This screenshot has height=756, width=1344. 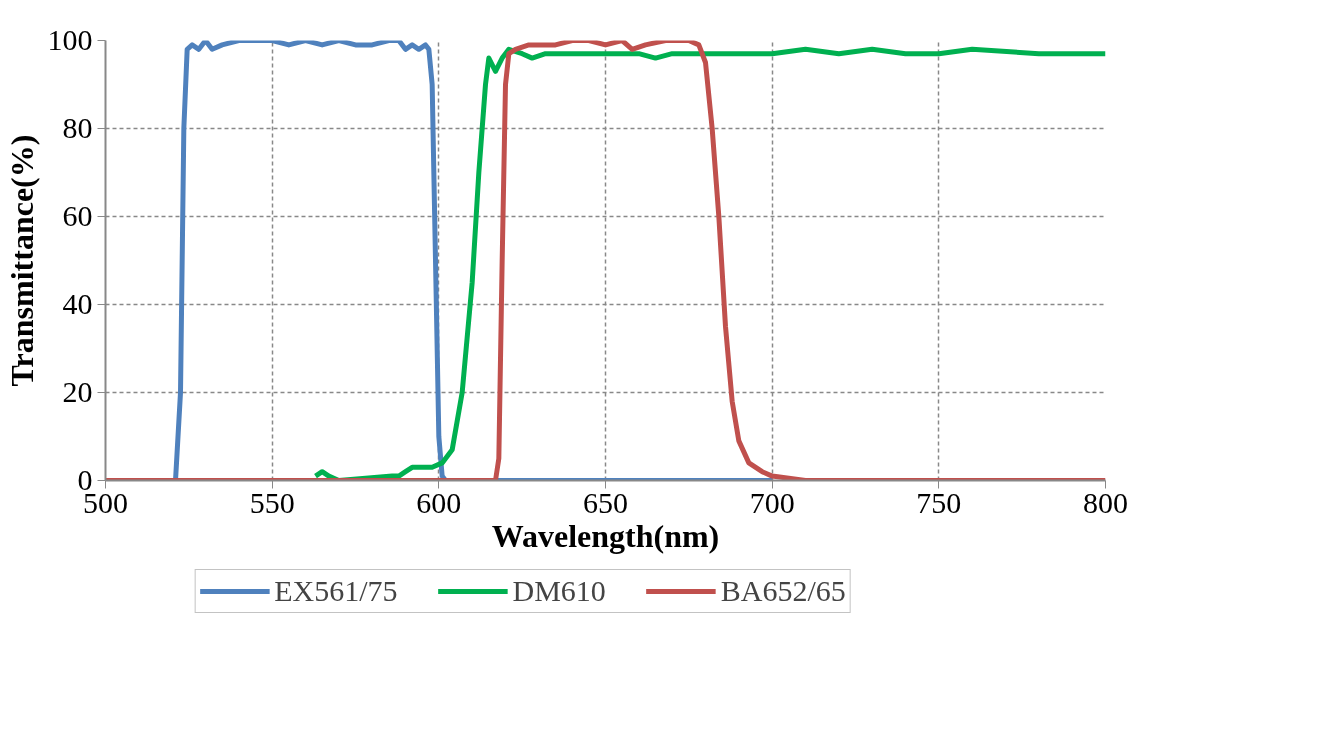 I want to click on x-axis-title: Wavelength(nm), so click(x=605, y=535).